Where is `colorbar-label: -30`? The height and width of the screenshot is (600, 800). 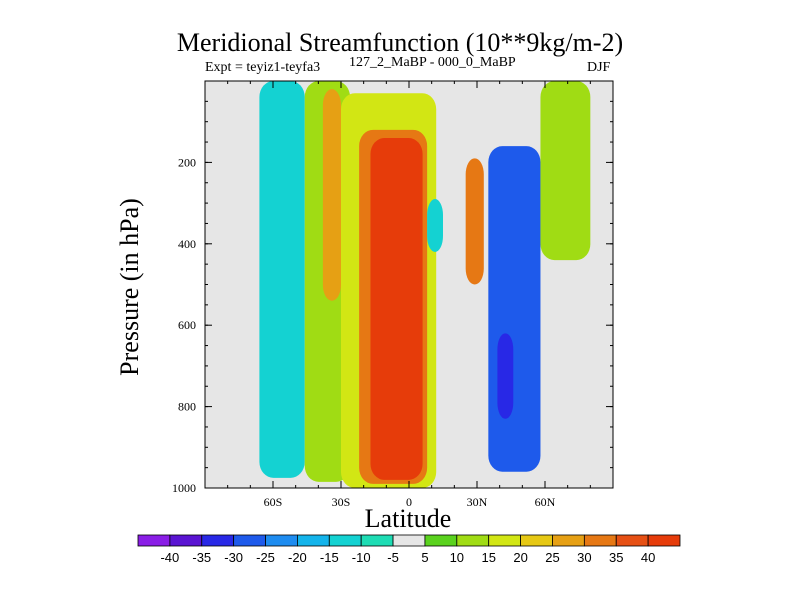
colorbar-label: -30 is located at coordinates (233, 557).